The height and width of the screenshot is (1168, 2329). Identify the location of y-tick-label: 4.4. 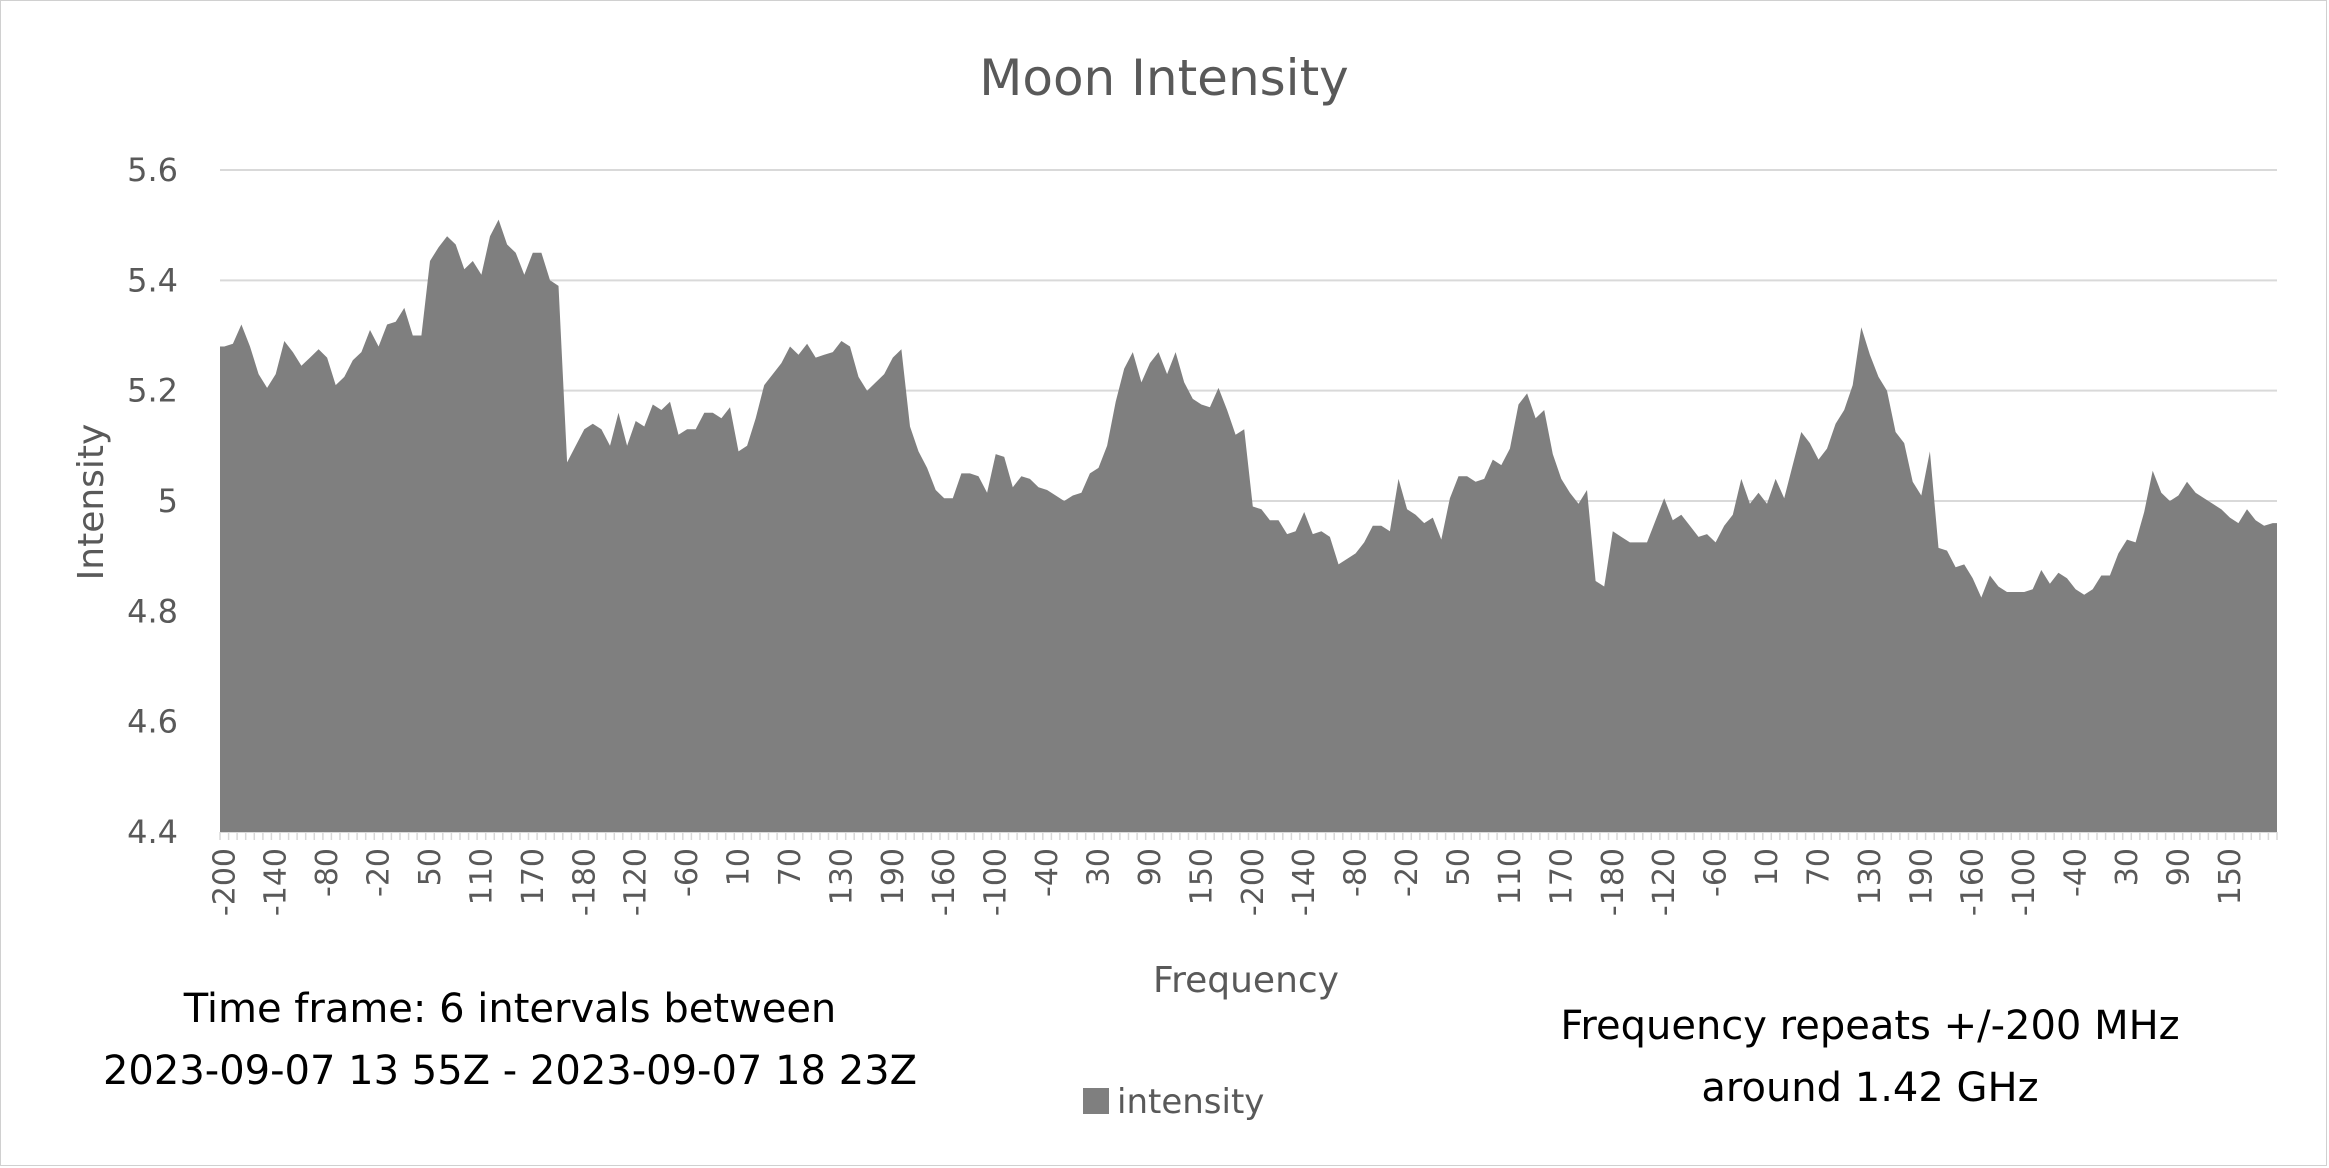
(152, 832).